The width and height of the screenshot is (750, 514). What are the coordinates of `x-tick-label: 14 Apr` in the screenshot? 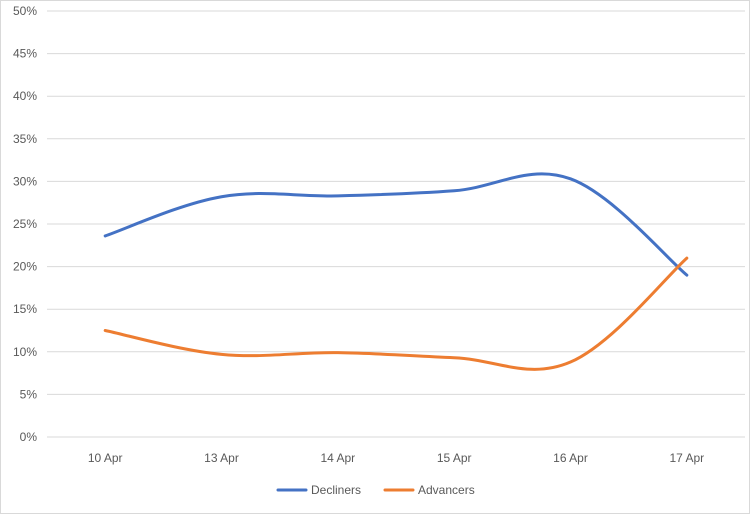 It's located at (337, 458).